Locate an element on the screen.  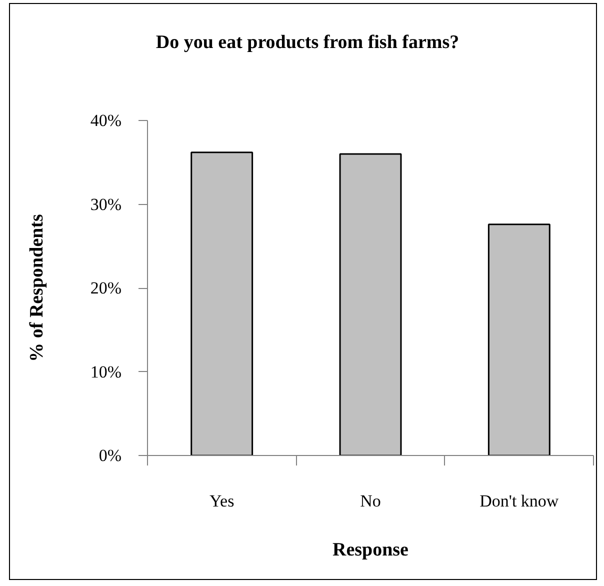
chart-title: Do you eat products from fish farms? is located at coordinates (308, 43).